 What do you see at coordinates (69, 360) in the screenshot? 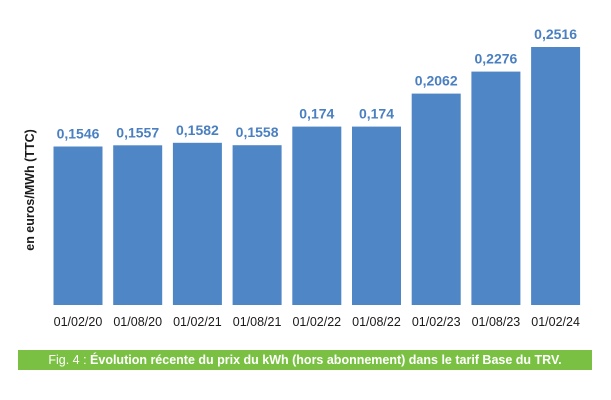
I see `caption-prefix: Fig. 4 :` at bounding box center [69, 360].